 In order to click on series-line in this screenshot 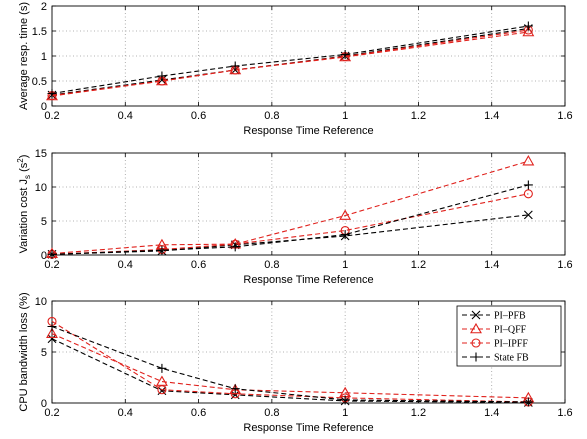, I will do `click(290, 219)`.